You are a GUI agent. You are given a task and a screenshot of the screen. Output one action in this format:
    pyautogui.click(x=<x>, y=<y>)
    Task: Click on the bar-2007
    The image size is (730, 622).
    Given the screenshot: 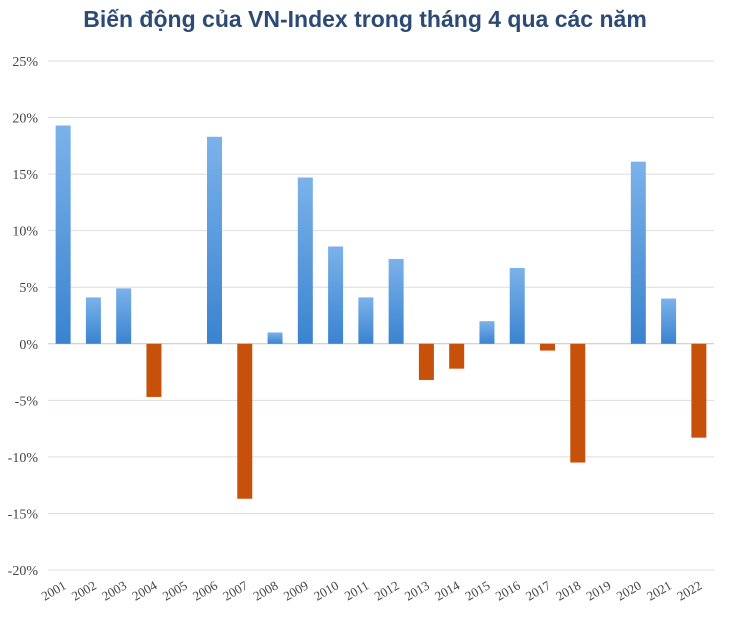 What is the action you would take?
    pyautogui.click(x=245, y=421)
    